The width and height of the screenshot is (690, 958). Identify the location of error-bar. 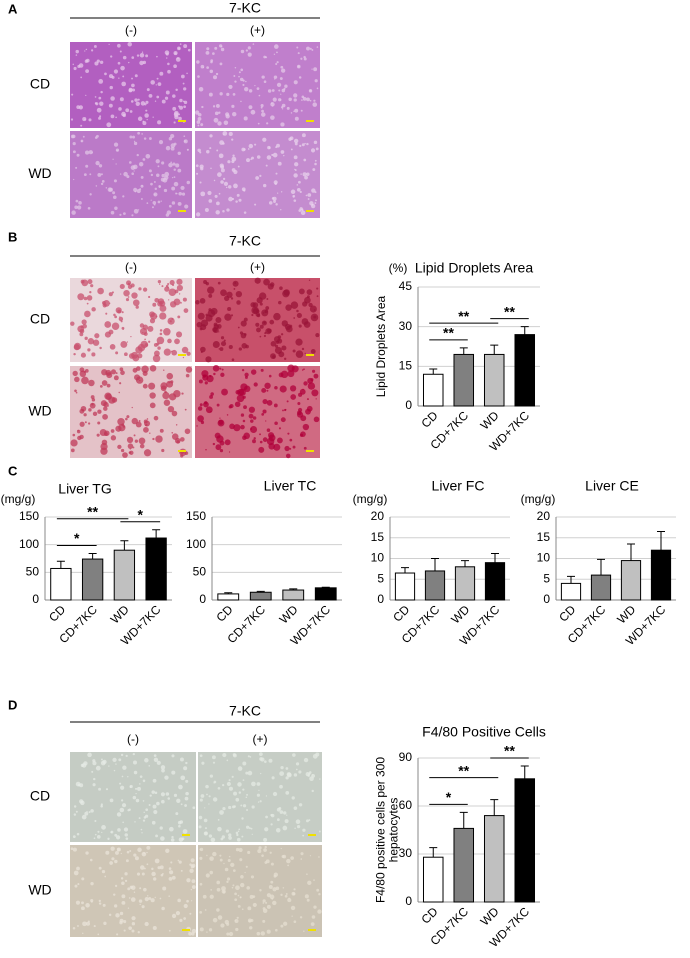
(433, 371).